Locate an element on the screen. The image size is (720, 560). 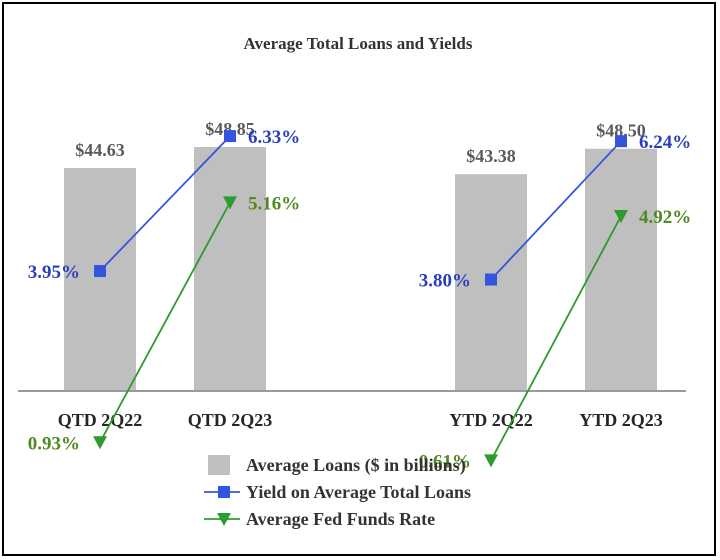
series-1-data-label-2: 3.80% is located at coordinates (445, 281).